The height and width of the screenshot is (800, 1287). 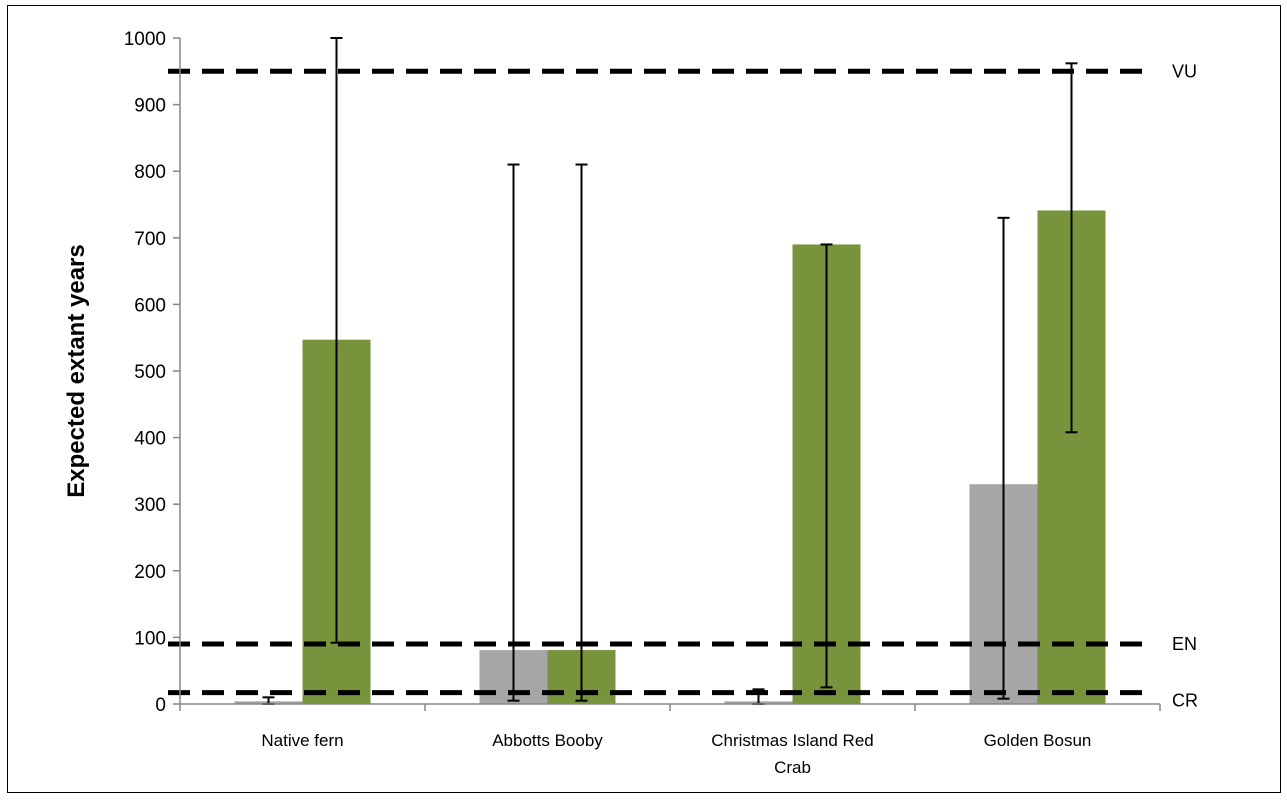 I want to click on y-axis-title: Expected extant years, so click(x=76, y=370).